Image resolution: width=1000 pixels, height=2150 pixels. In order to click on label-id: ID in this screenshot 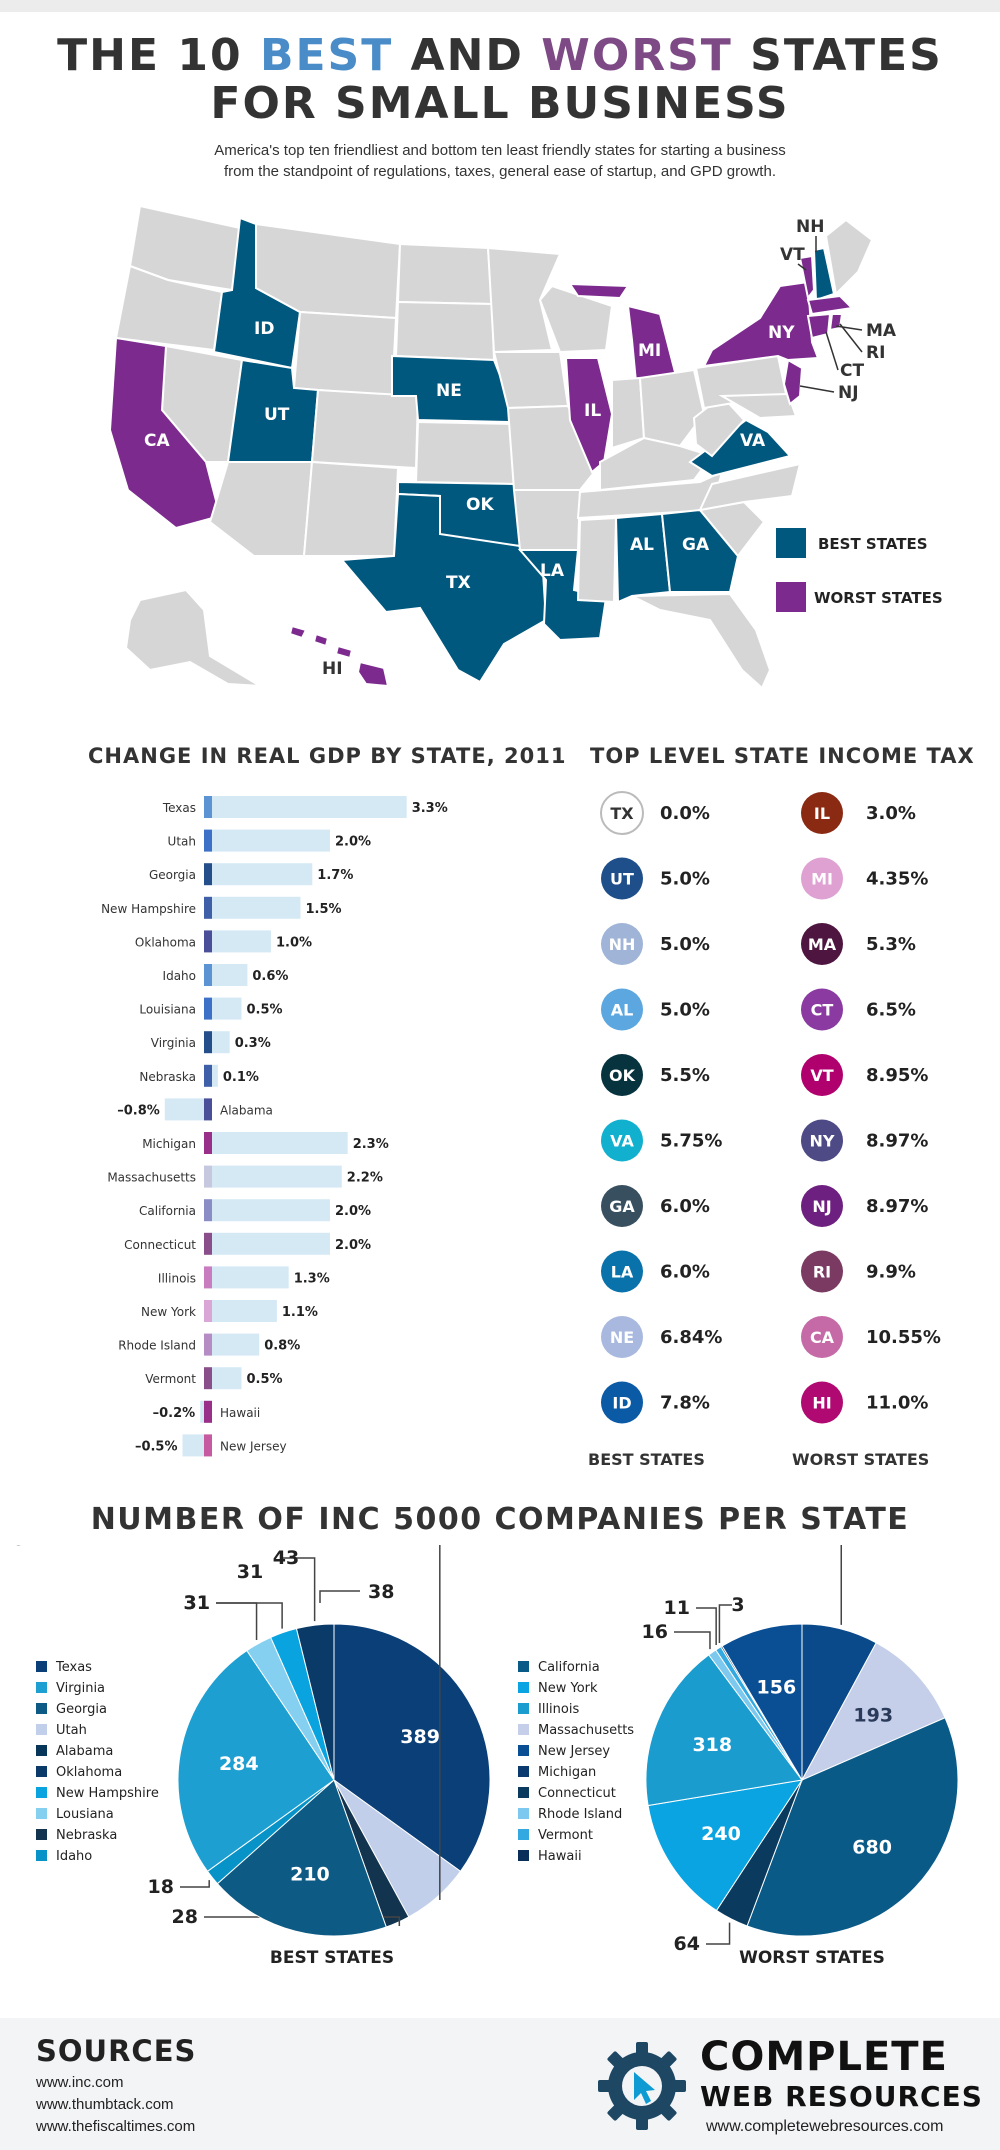, I will do `click(264, 329)`.